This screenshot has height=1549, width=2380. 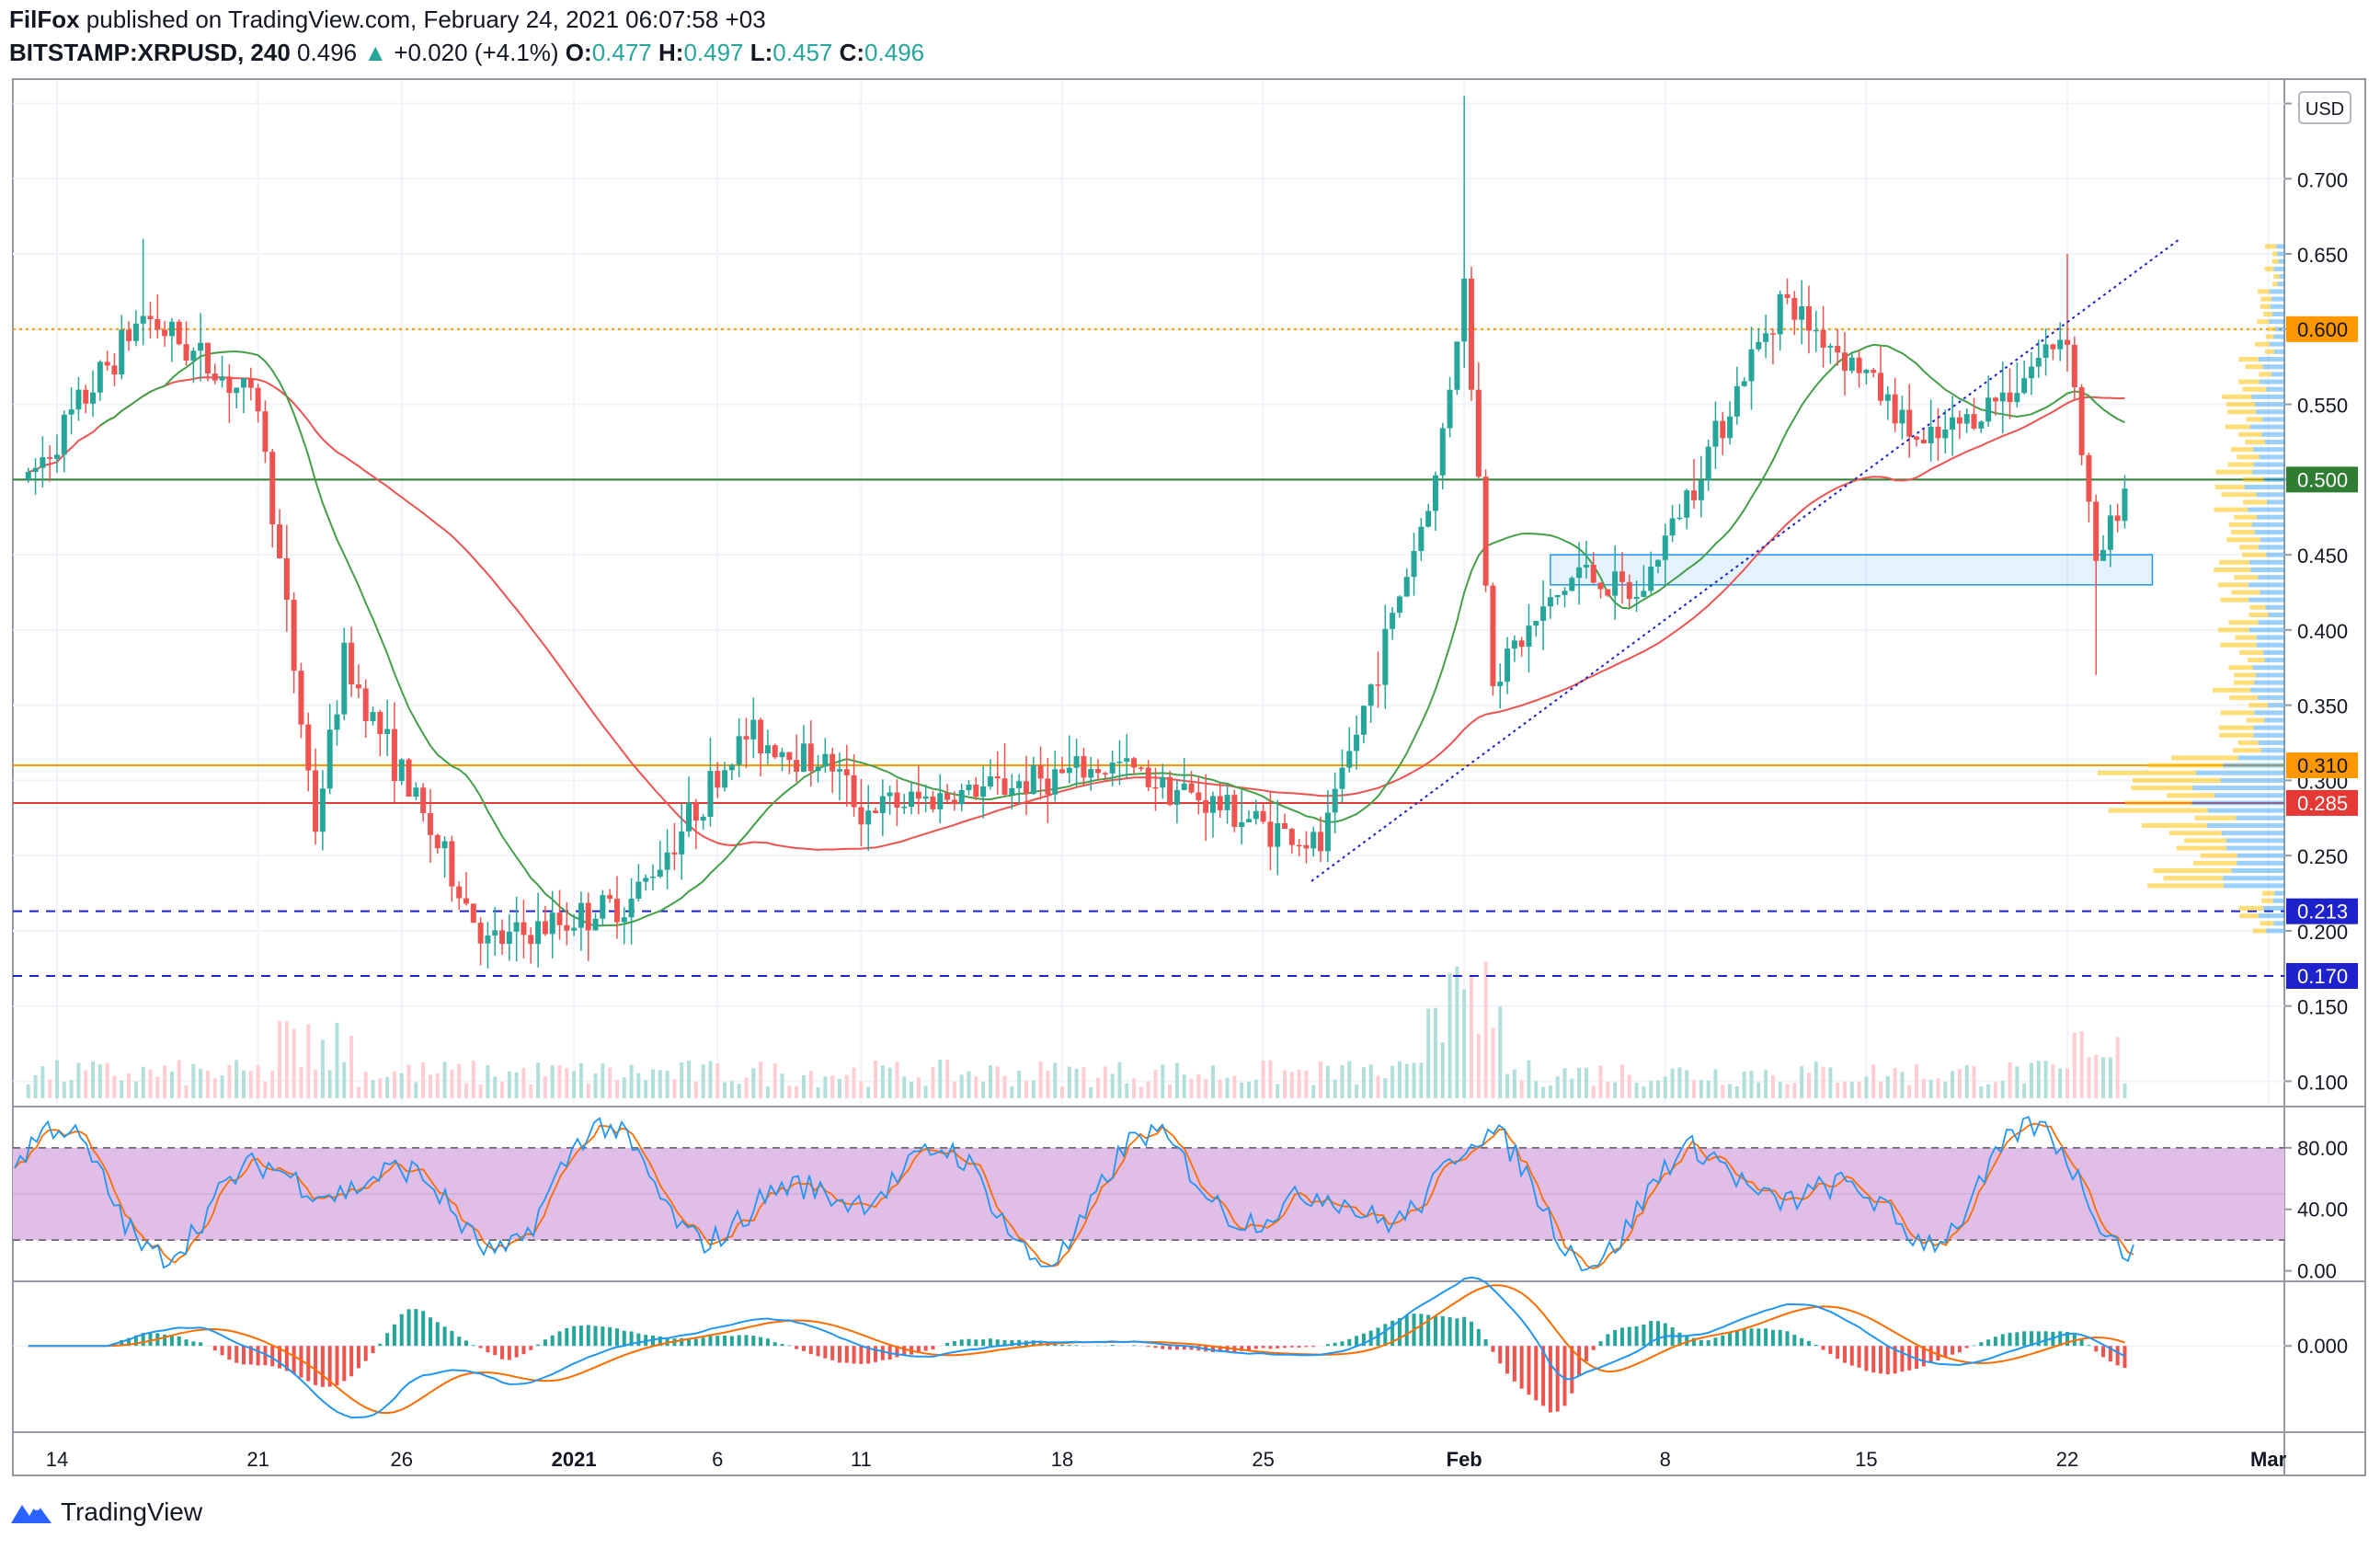 I want to click on macd-line, so click(x=1076, y=1347).